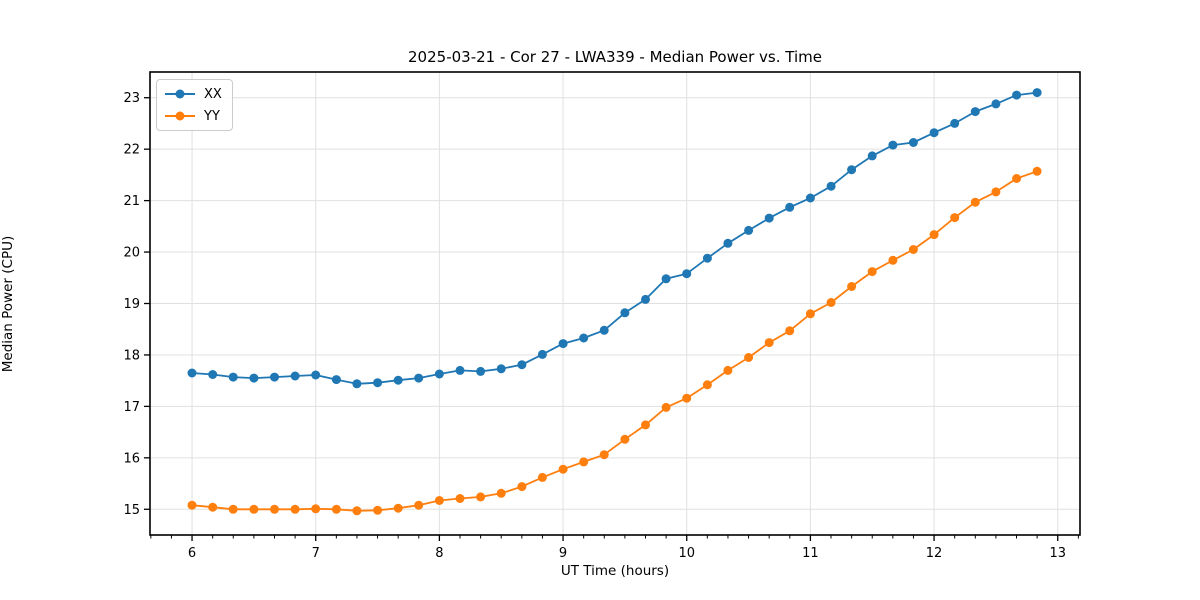 This screenshot has height=600, width=1200. What do you see at coordinates (686, 553) in the screenshot?
I see `x-tick-label: 10` at bounding box center [686, 553].